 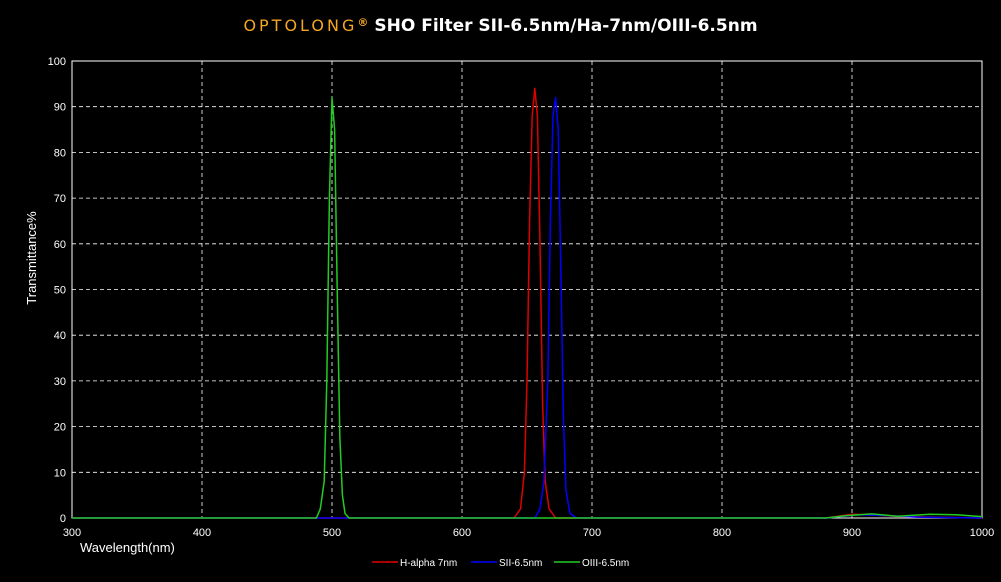 I want to click on y-tick-label: 100, so click(x=57, y=62).